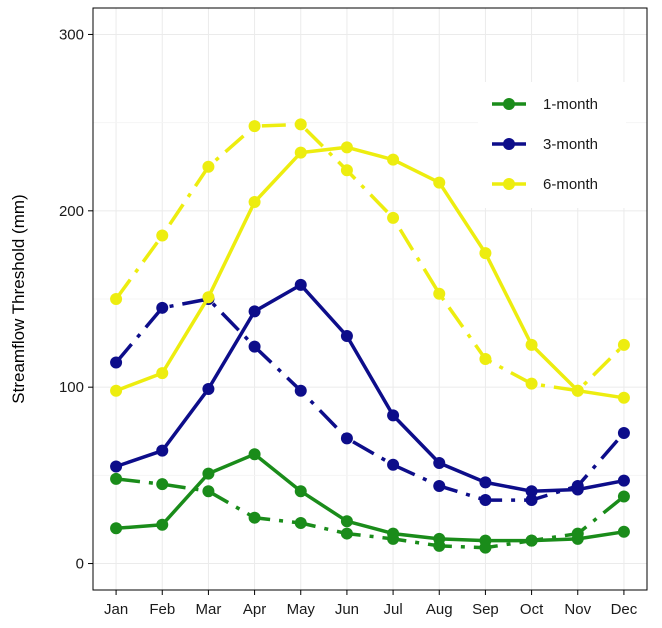 This screenshot has width=662, height=628. What do you see at coordinates (18, 298) in the screenshot?
I see `y-axis-title: Streamflow Threshold (mm)` at bounding box center [18, 298].